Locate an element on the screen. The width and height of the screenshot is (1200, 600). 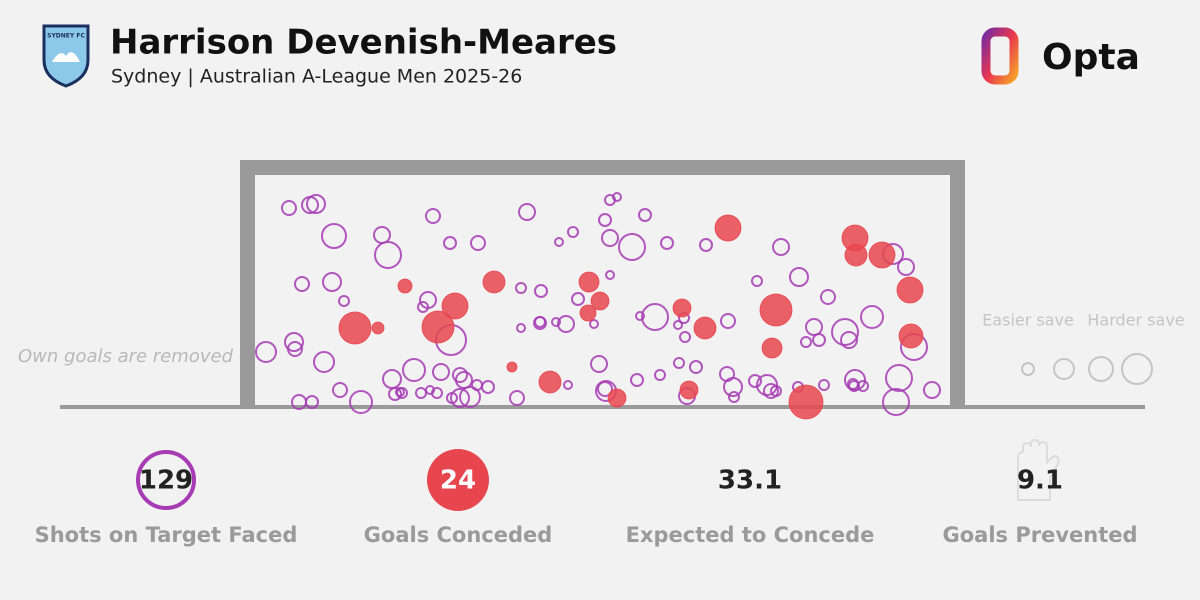
crest-opera-house is located at coordinates (66, 57).